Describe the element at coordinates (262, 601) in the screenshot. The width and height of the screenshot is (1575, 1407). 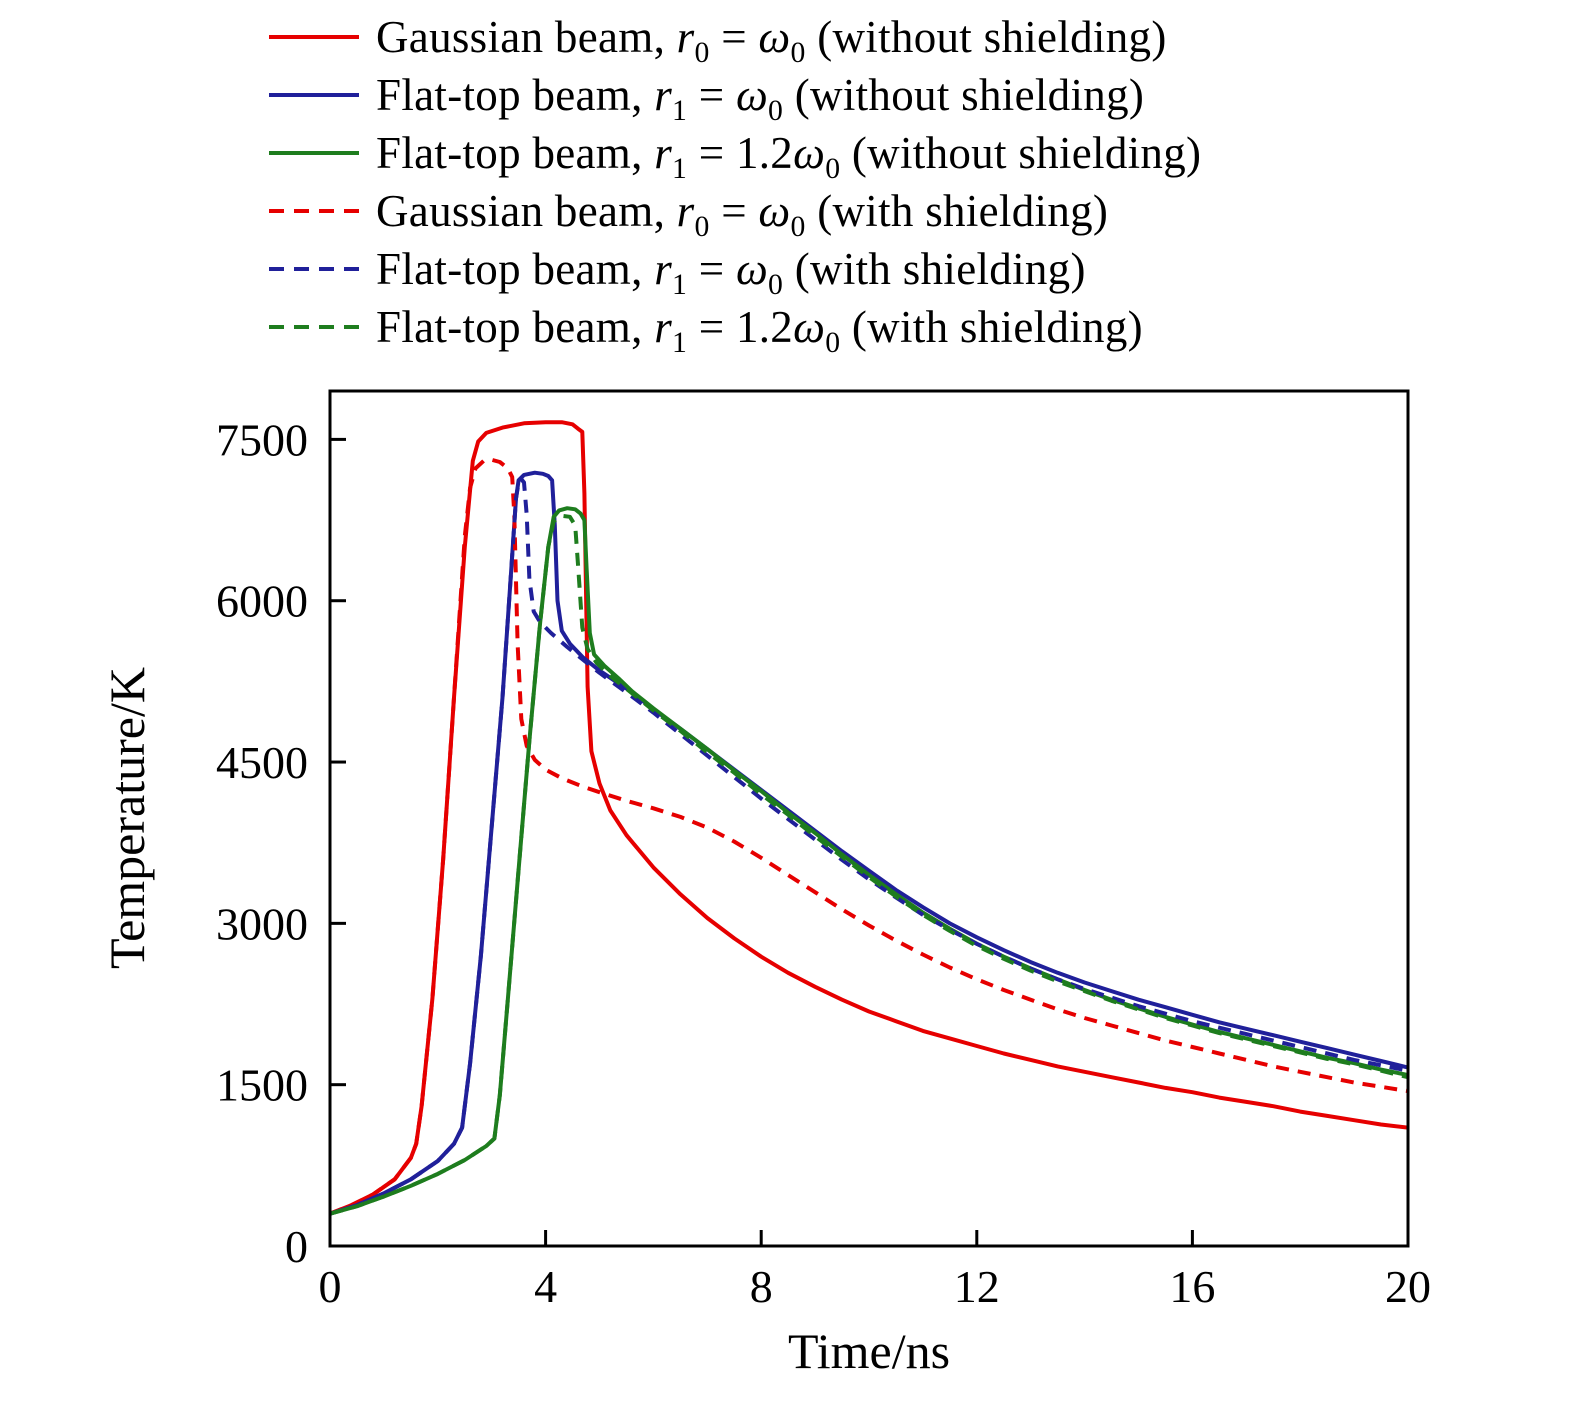
I see `y-tick-label: 6000` at that location.